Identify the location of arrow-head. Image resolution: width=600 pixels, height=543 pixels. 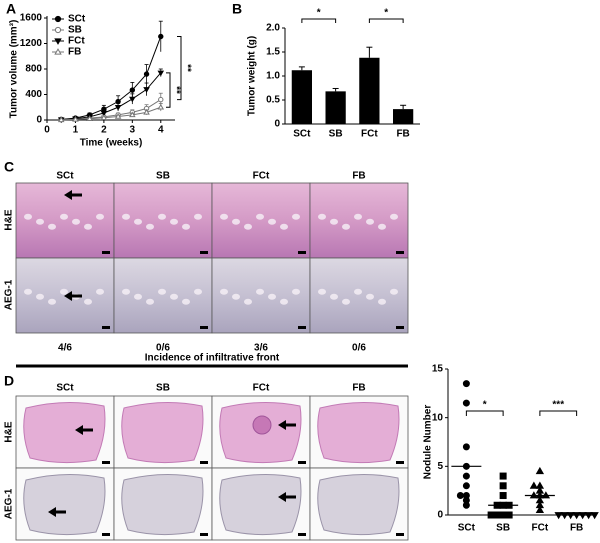
(52, 512).